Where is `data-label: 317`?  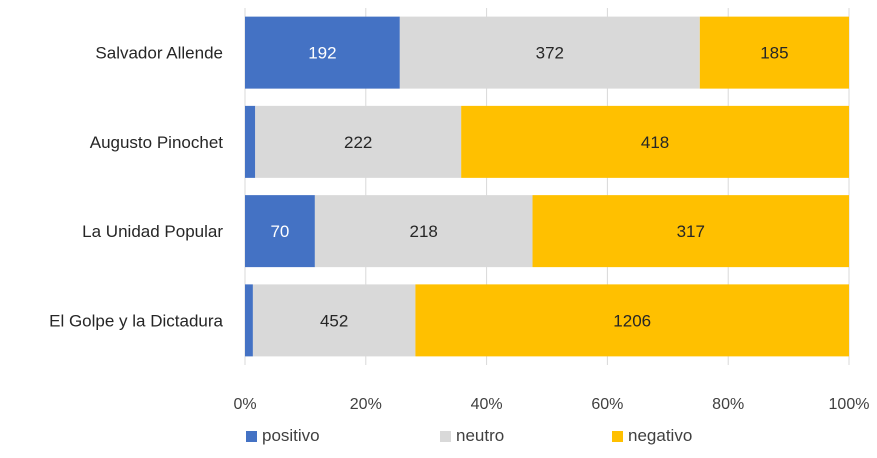 data-label: 317 is located at coordinates (691, 231).